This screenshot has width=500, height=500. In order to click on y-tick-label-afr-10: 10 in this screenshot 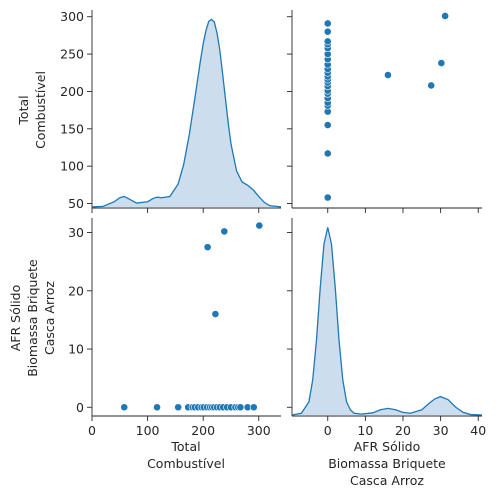, I will do `click(76, 349)`.